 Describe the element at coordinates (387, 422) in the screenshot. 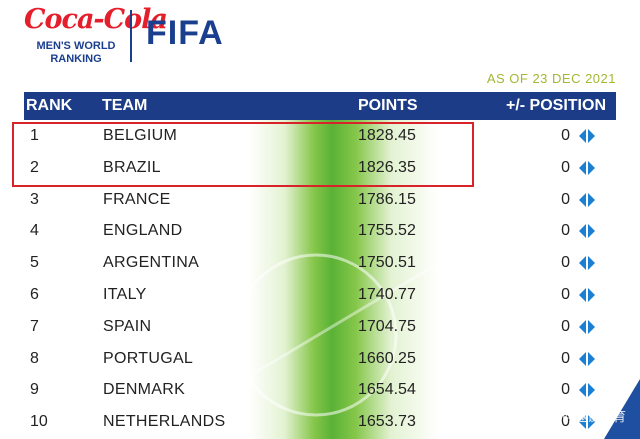

I see `points-cell: 1653.73` at that location.